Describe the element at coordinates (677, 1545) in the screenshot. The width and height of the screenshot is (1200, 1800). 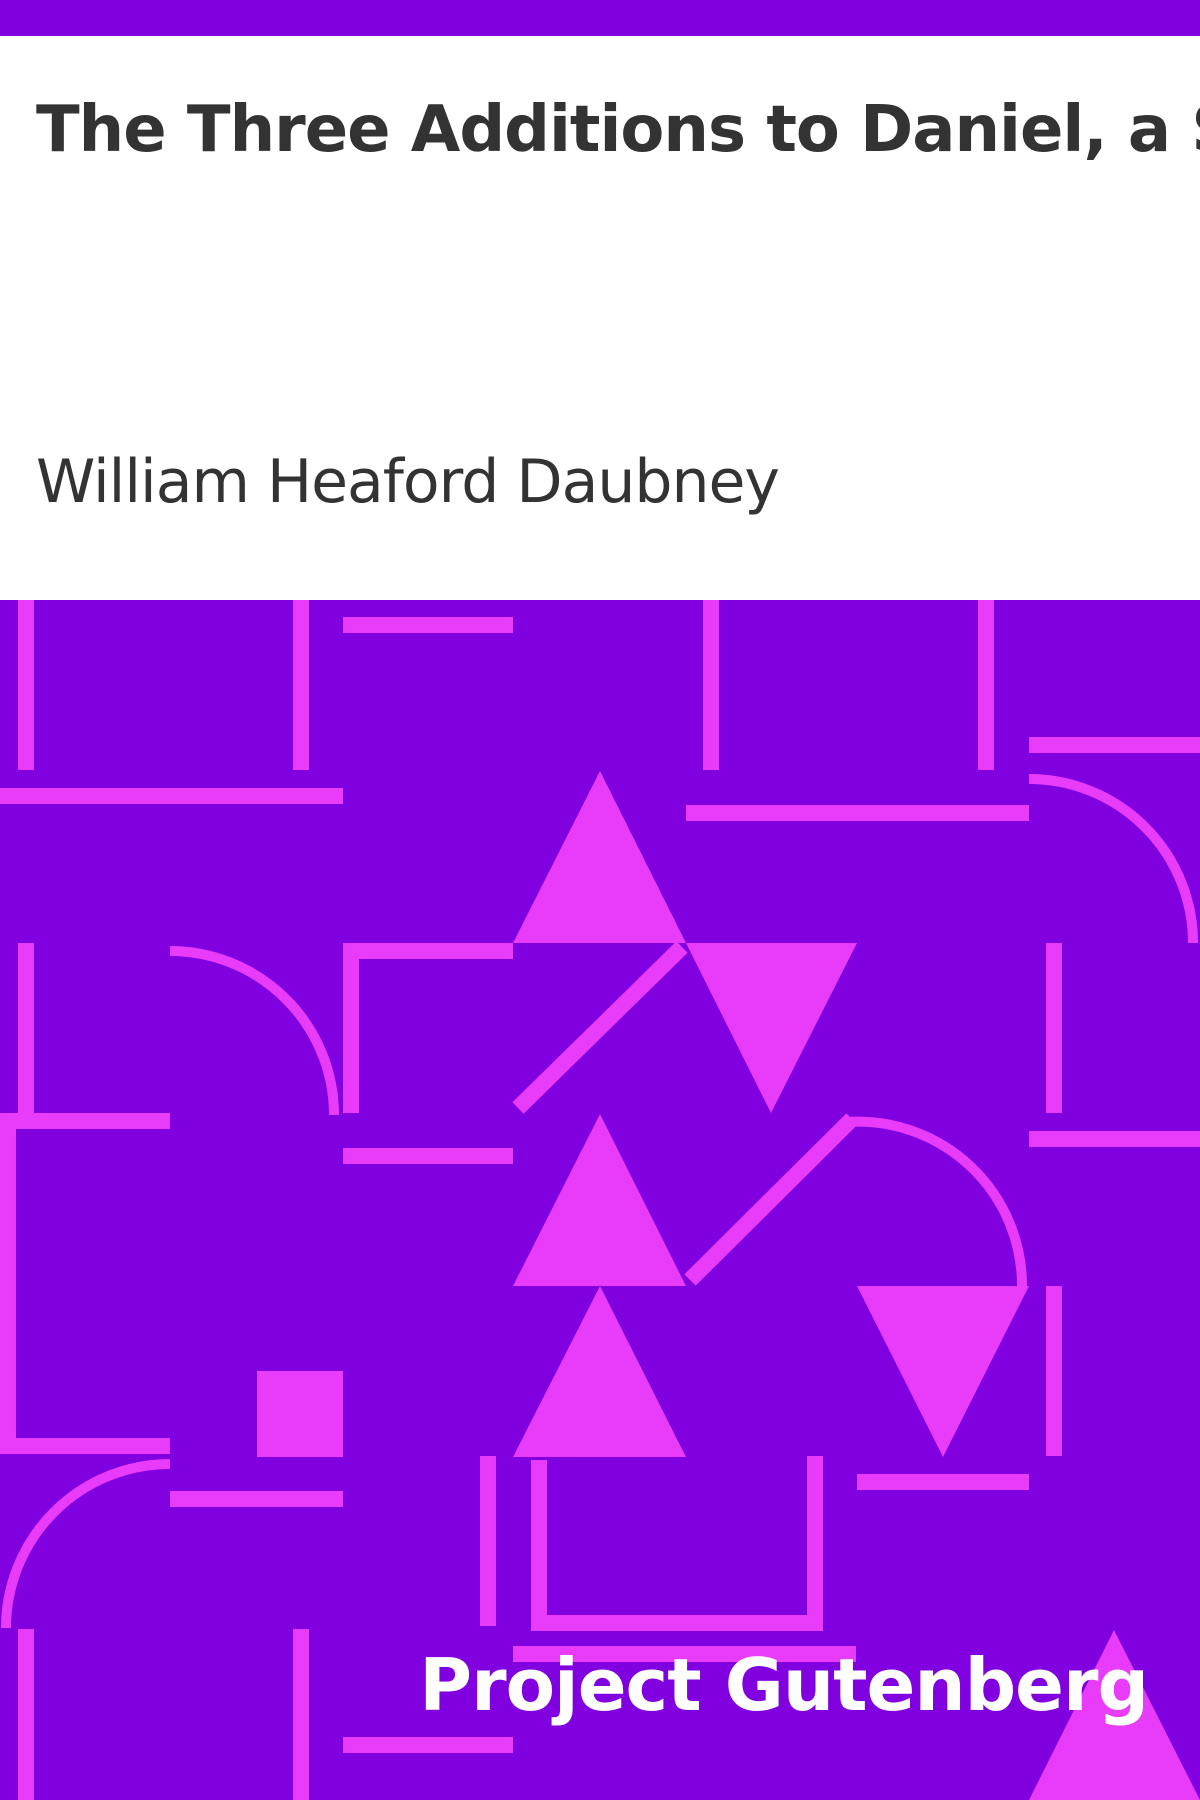
I see `pattern-bracket` at that location.